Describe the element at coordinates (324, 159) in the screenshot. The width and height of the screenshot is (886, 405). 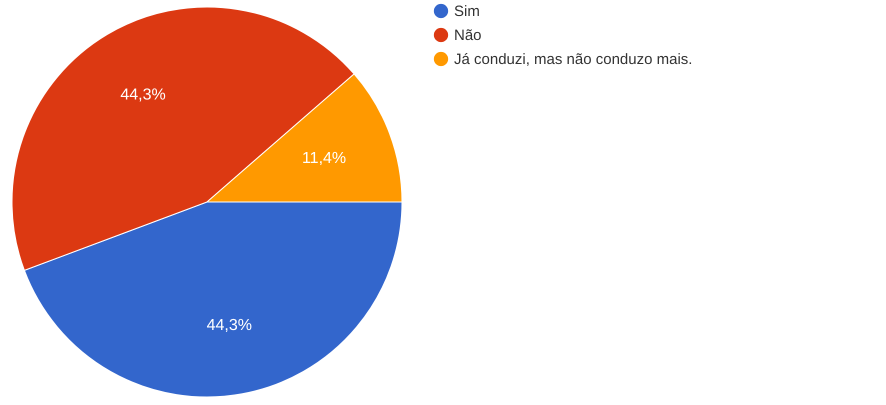
I see `data-label: 11,4%` at that location.